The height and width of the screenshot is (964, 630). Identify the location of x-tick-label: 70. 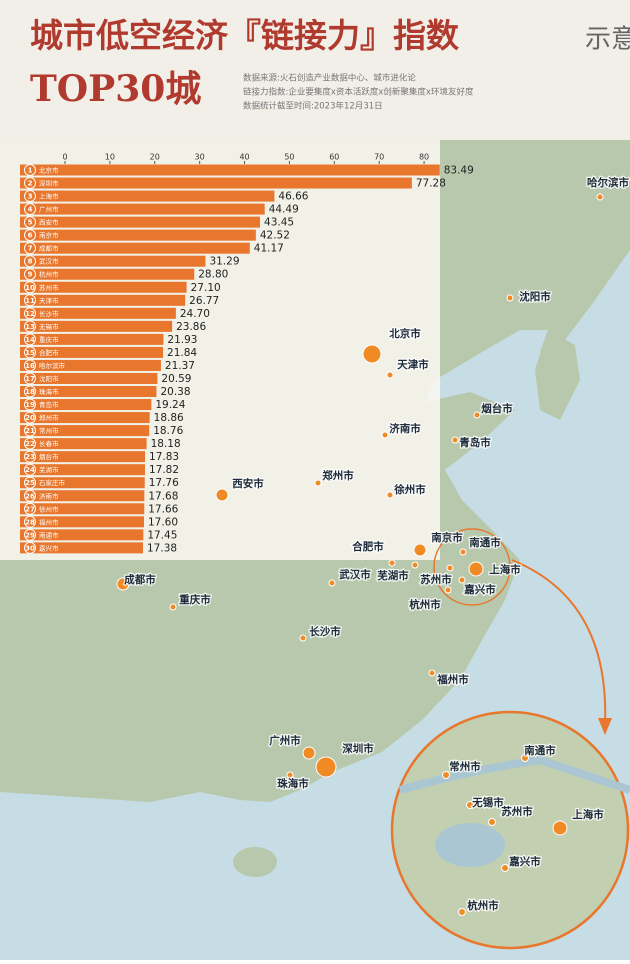
(379, 157).